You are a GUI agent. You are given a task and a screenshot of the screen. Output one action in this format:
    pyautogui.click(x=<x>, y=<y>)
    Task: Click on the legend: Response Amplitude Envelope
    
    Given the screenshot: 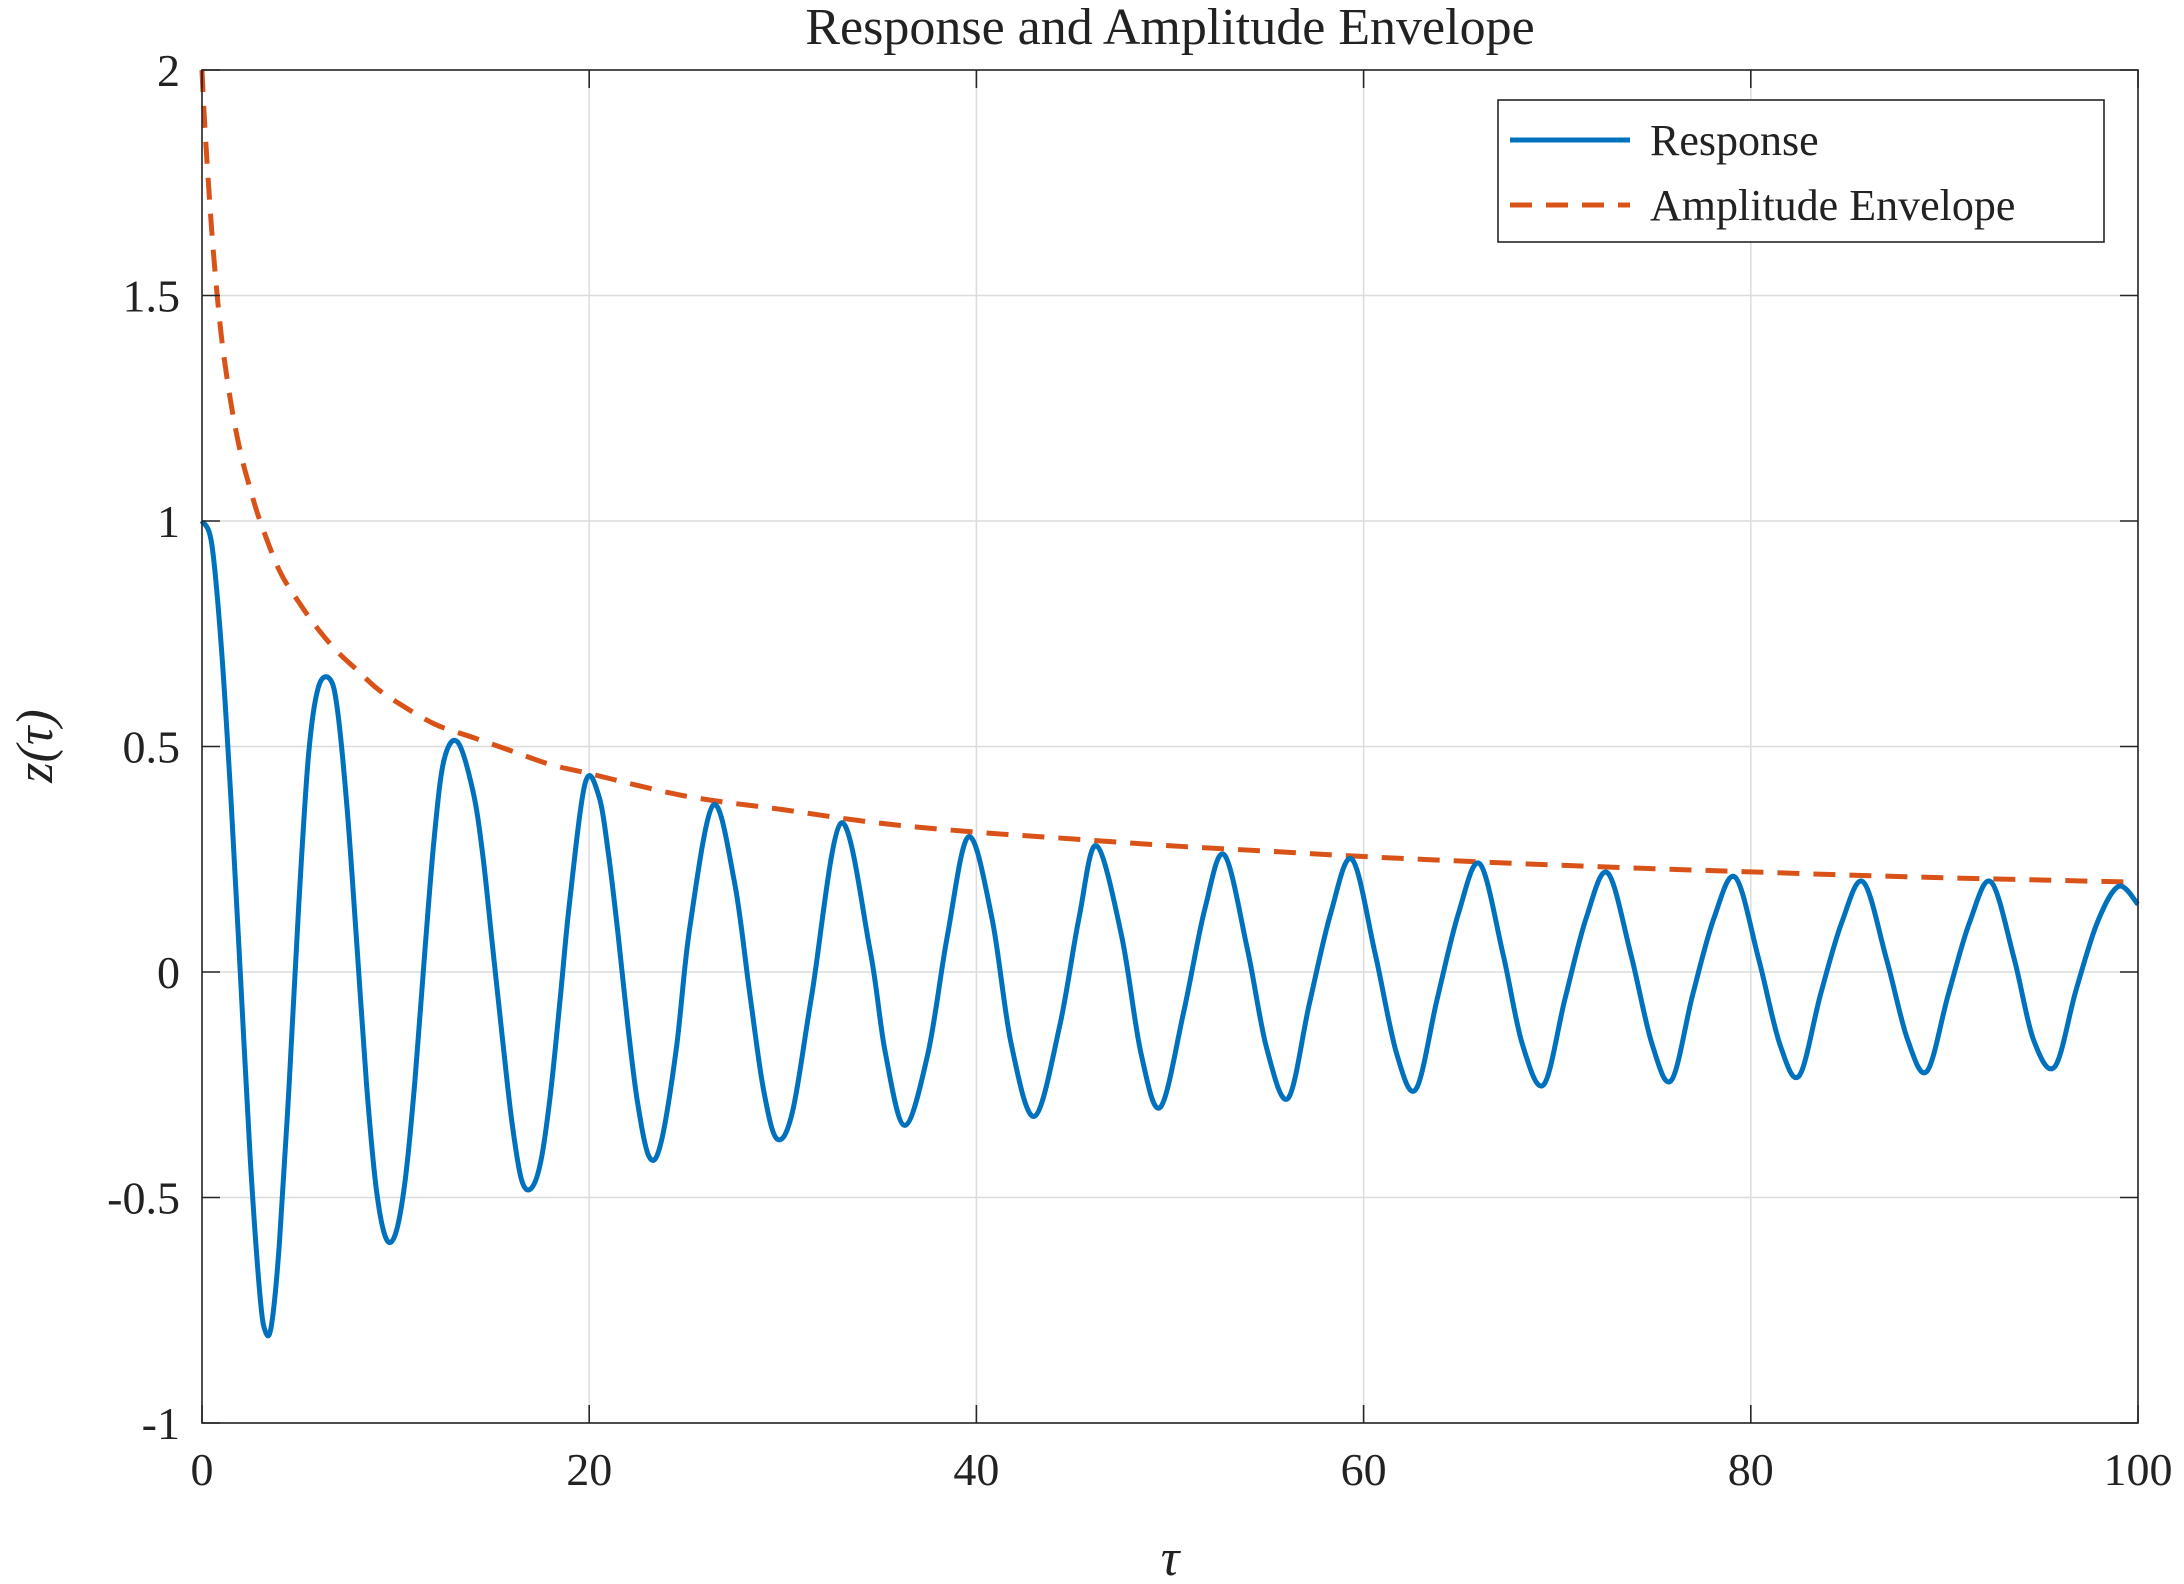 What is the action you would take?
    pyautogui.click(x=1801, y=171)
    